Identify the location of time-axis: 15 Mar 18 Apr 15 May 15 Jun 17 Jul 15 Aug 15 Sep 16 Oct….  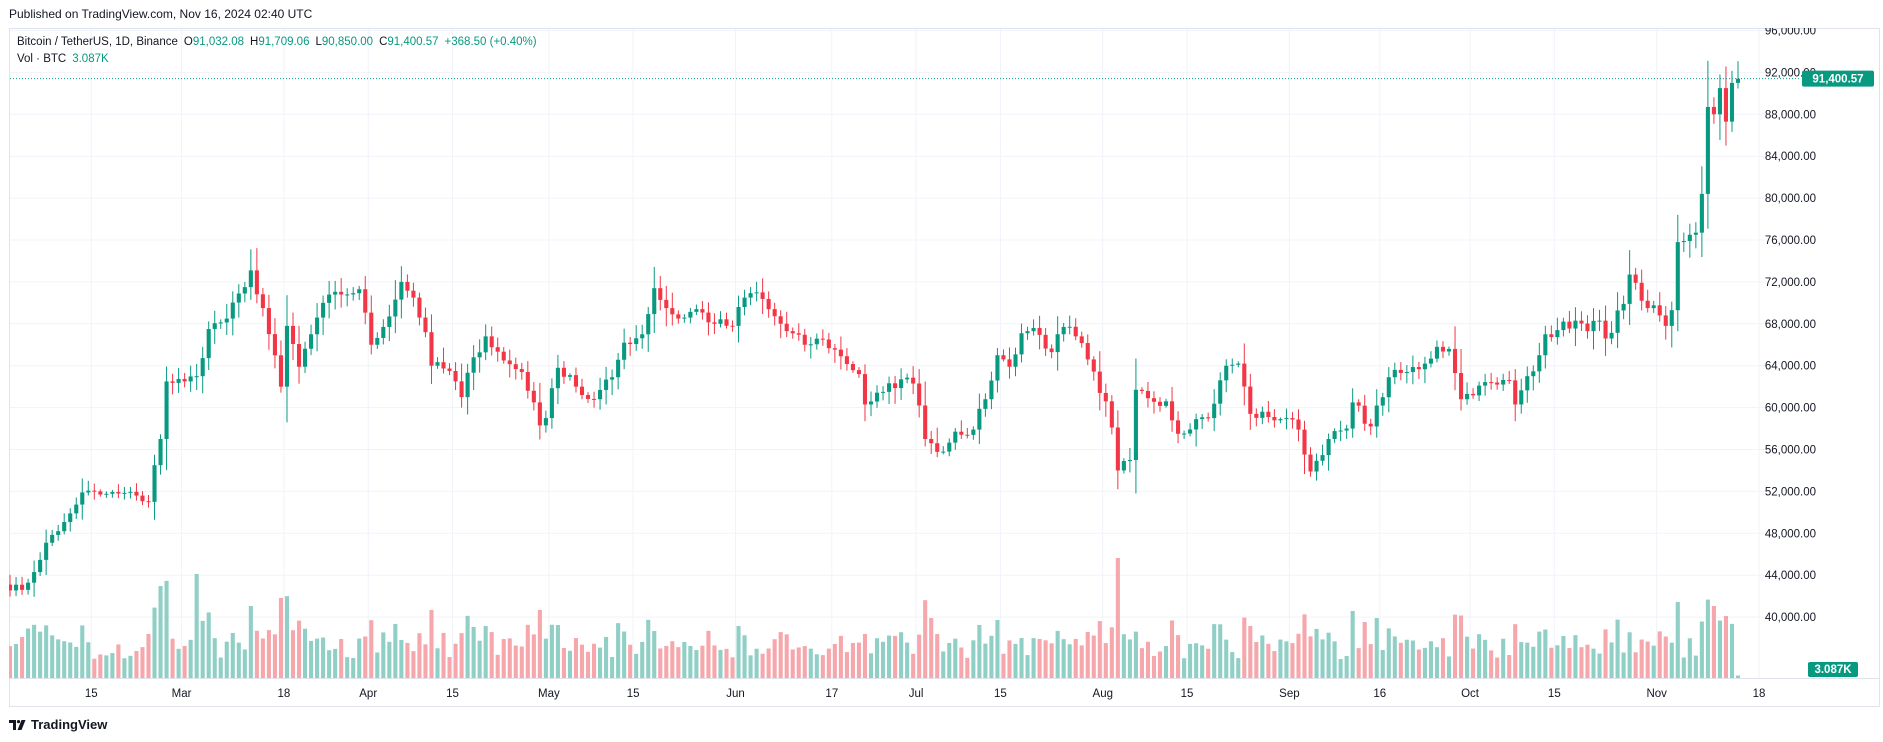
(944, 689).